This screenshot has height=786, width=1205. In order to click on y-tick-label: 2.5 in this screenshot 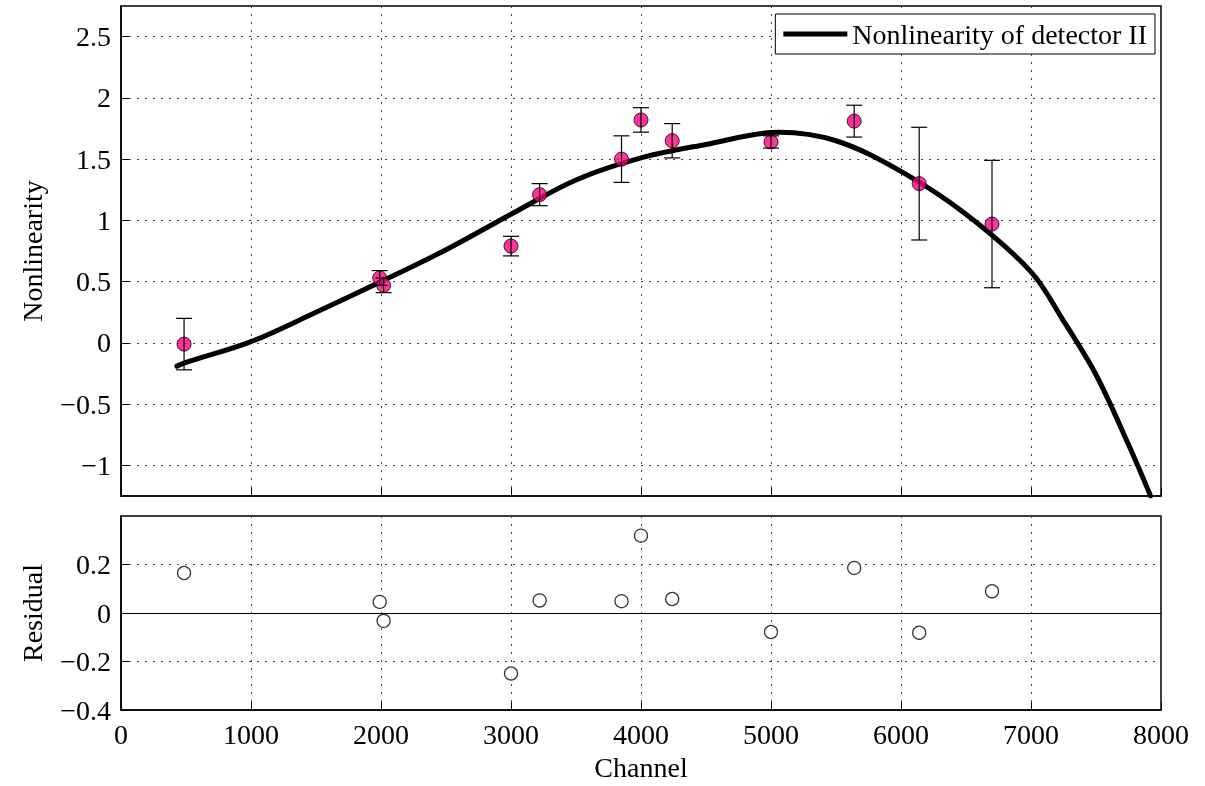, I will do `click(93, 37)`.